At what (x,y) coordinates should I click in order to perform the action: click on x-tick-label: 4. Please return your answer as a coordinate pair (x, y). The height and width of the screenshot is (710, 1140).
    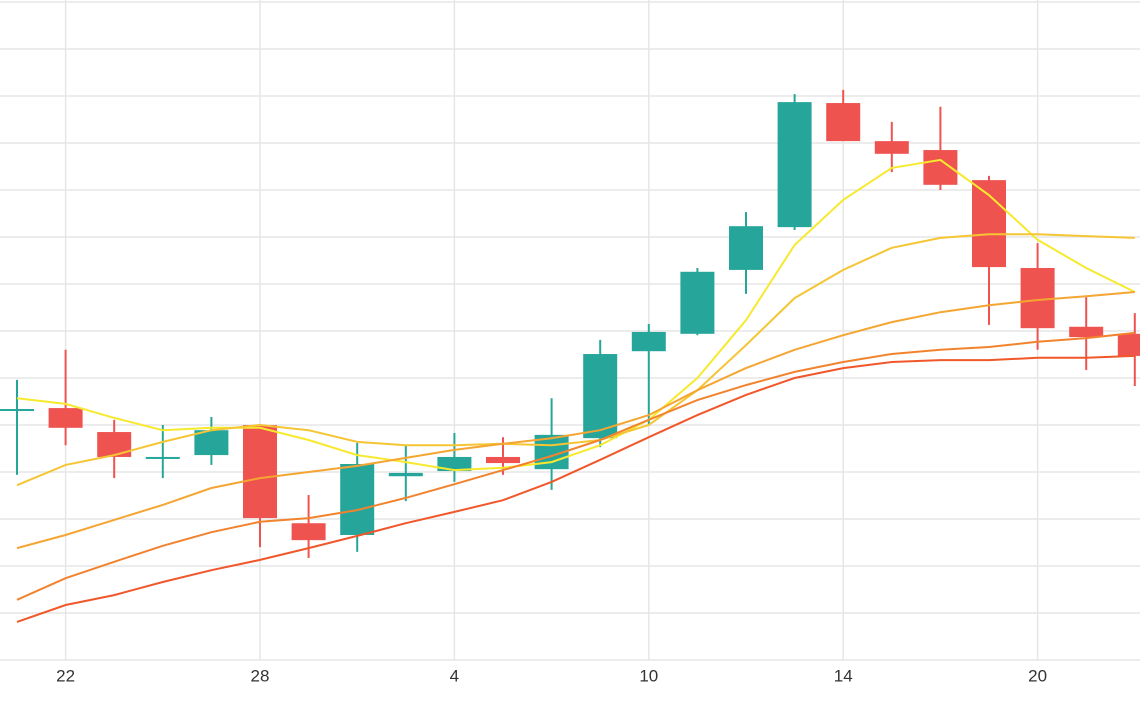
    Looking at the image, I should click on (454, 675).